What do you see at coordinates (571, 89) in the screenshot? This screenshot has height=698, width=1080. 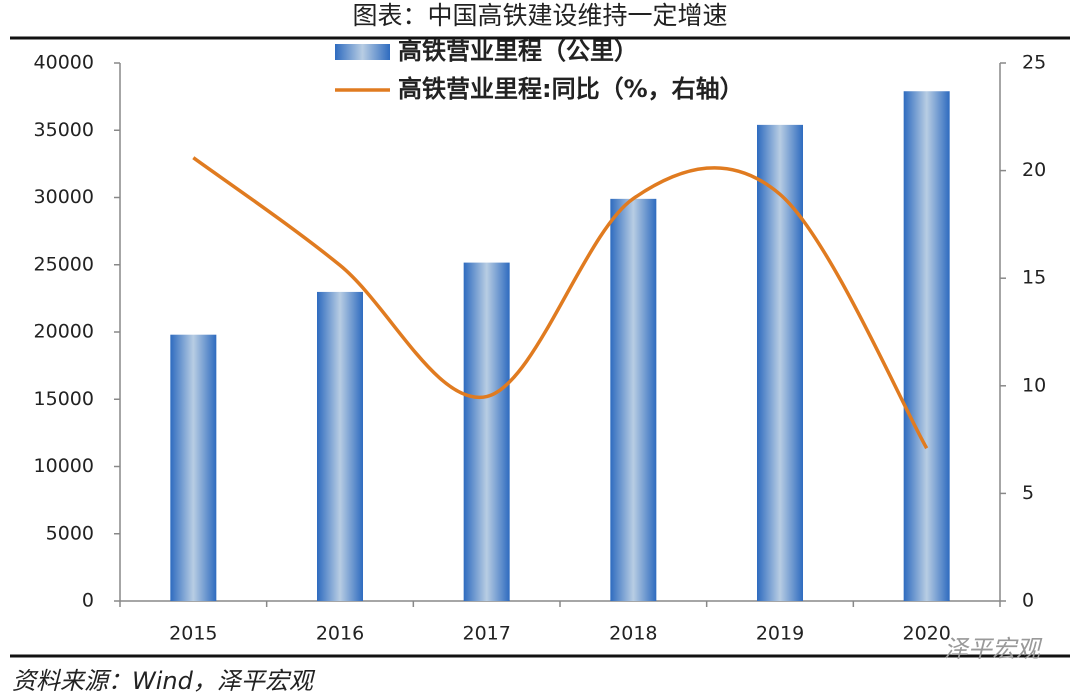 I see `legend-label: 高铁营业里程:同比（%，右轴）` at bounding box center [571, 89].